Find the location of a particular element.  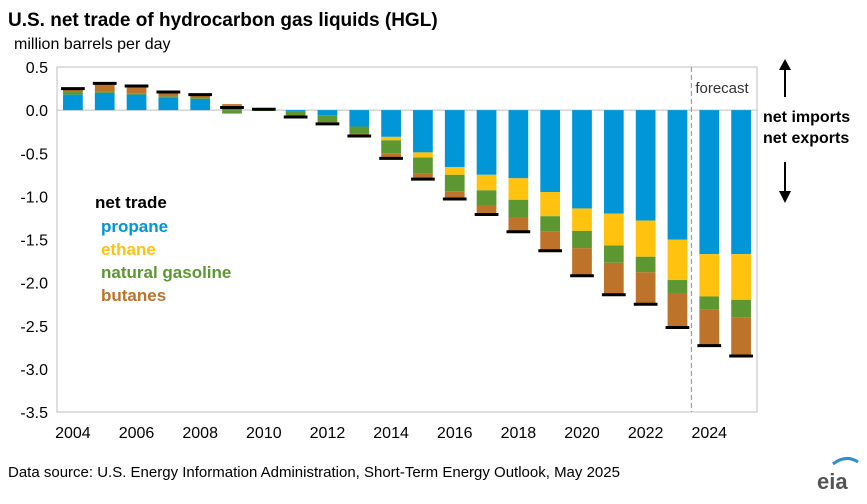

legend-natural-gasoline: natural gasoline is located at coordinates (166, 272).